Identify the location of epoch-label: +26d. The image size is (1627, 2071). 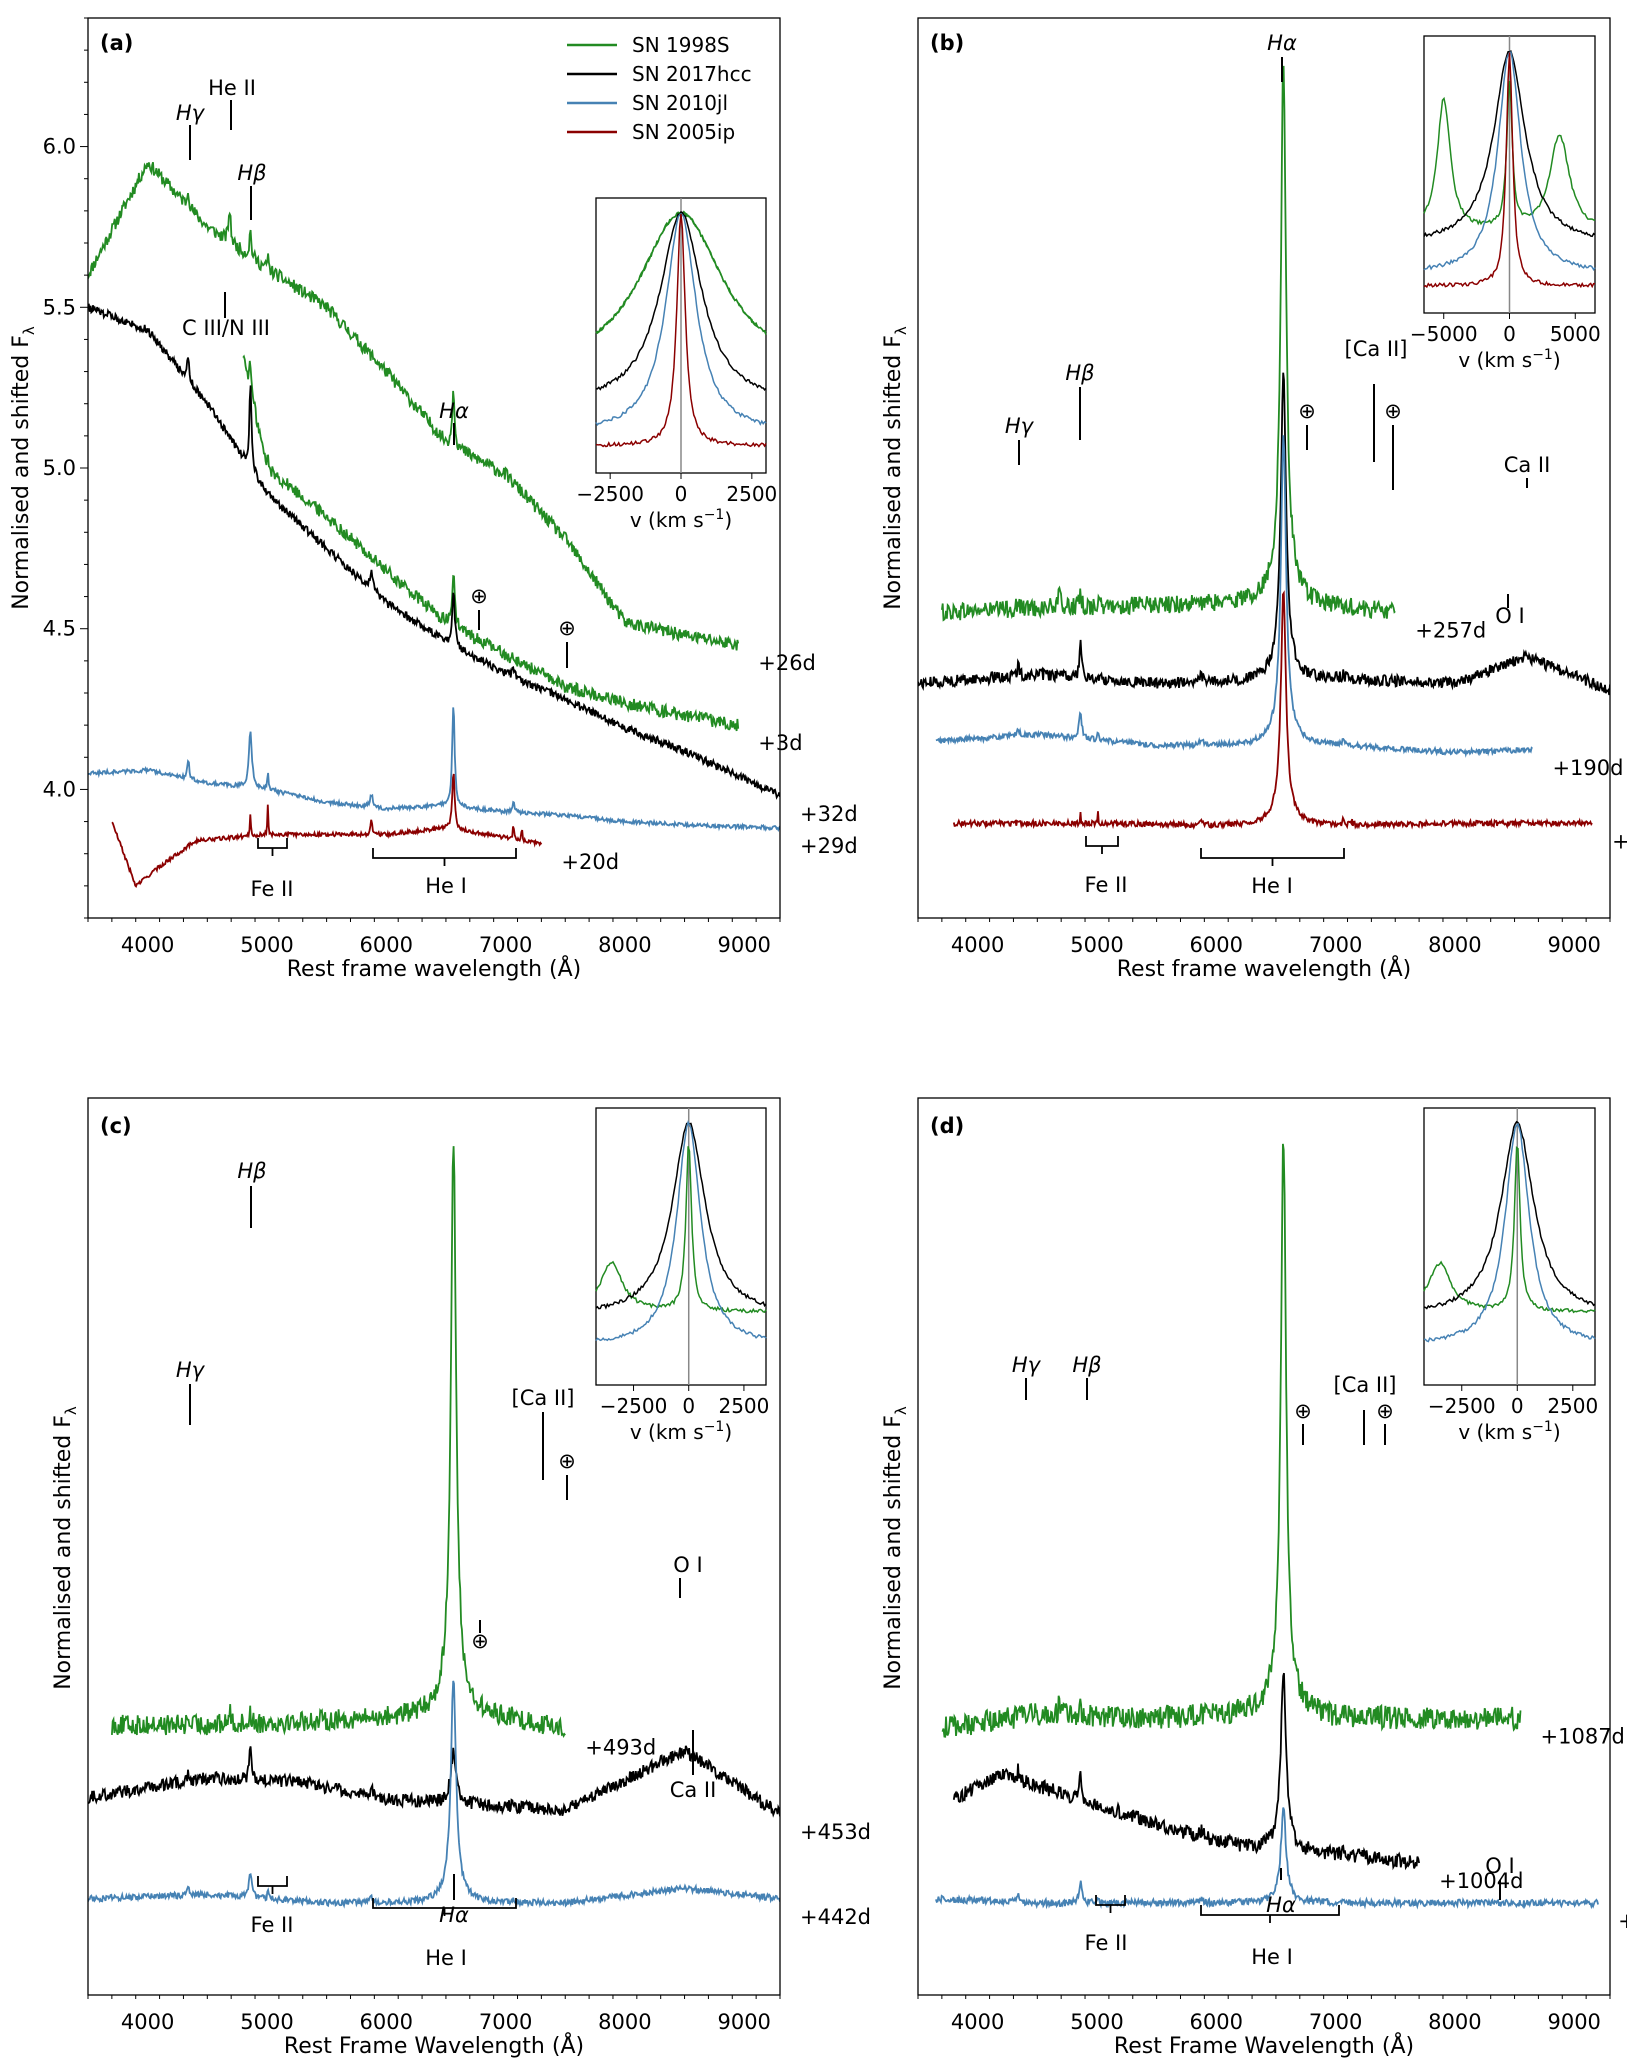
(787, 663).